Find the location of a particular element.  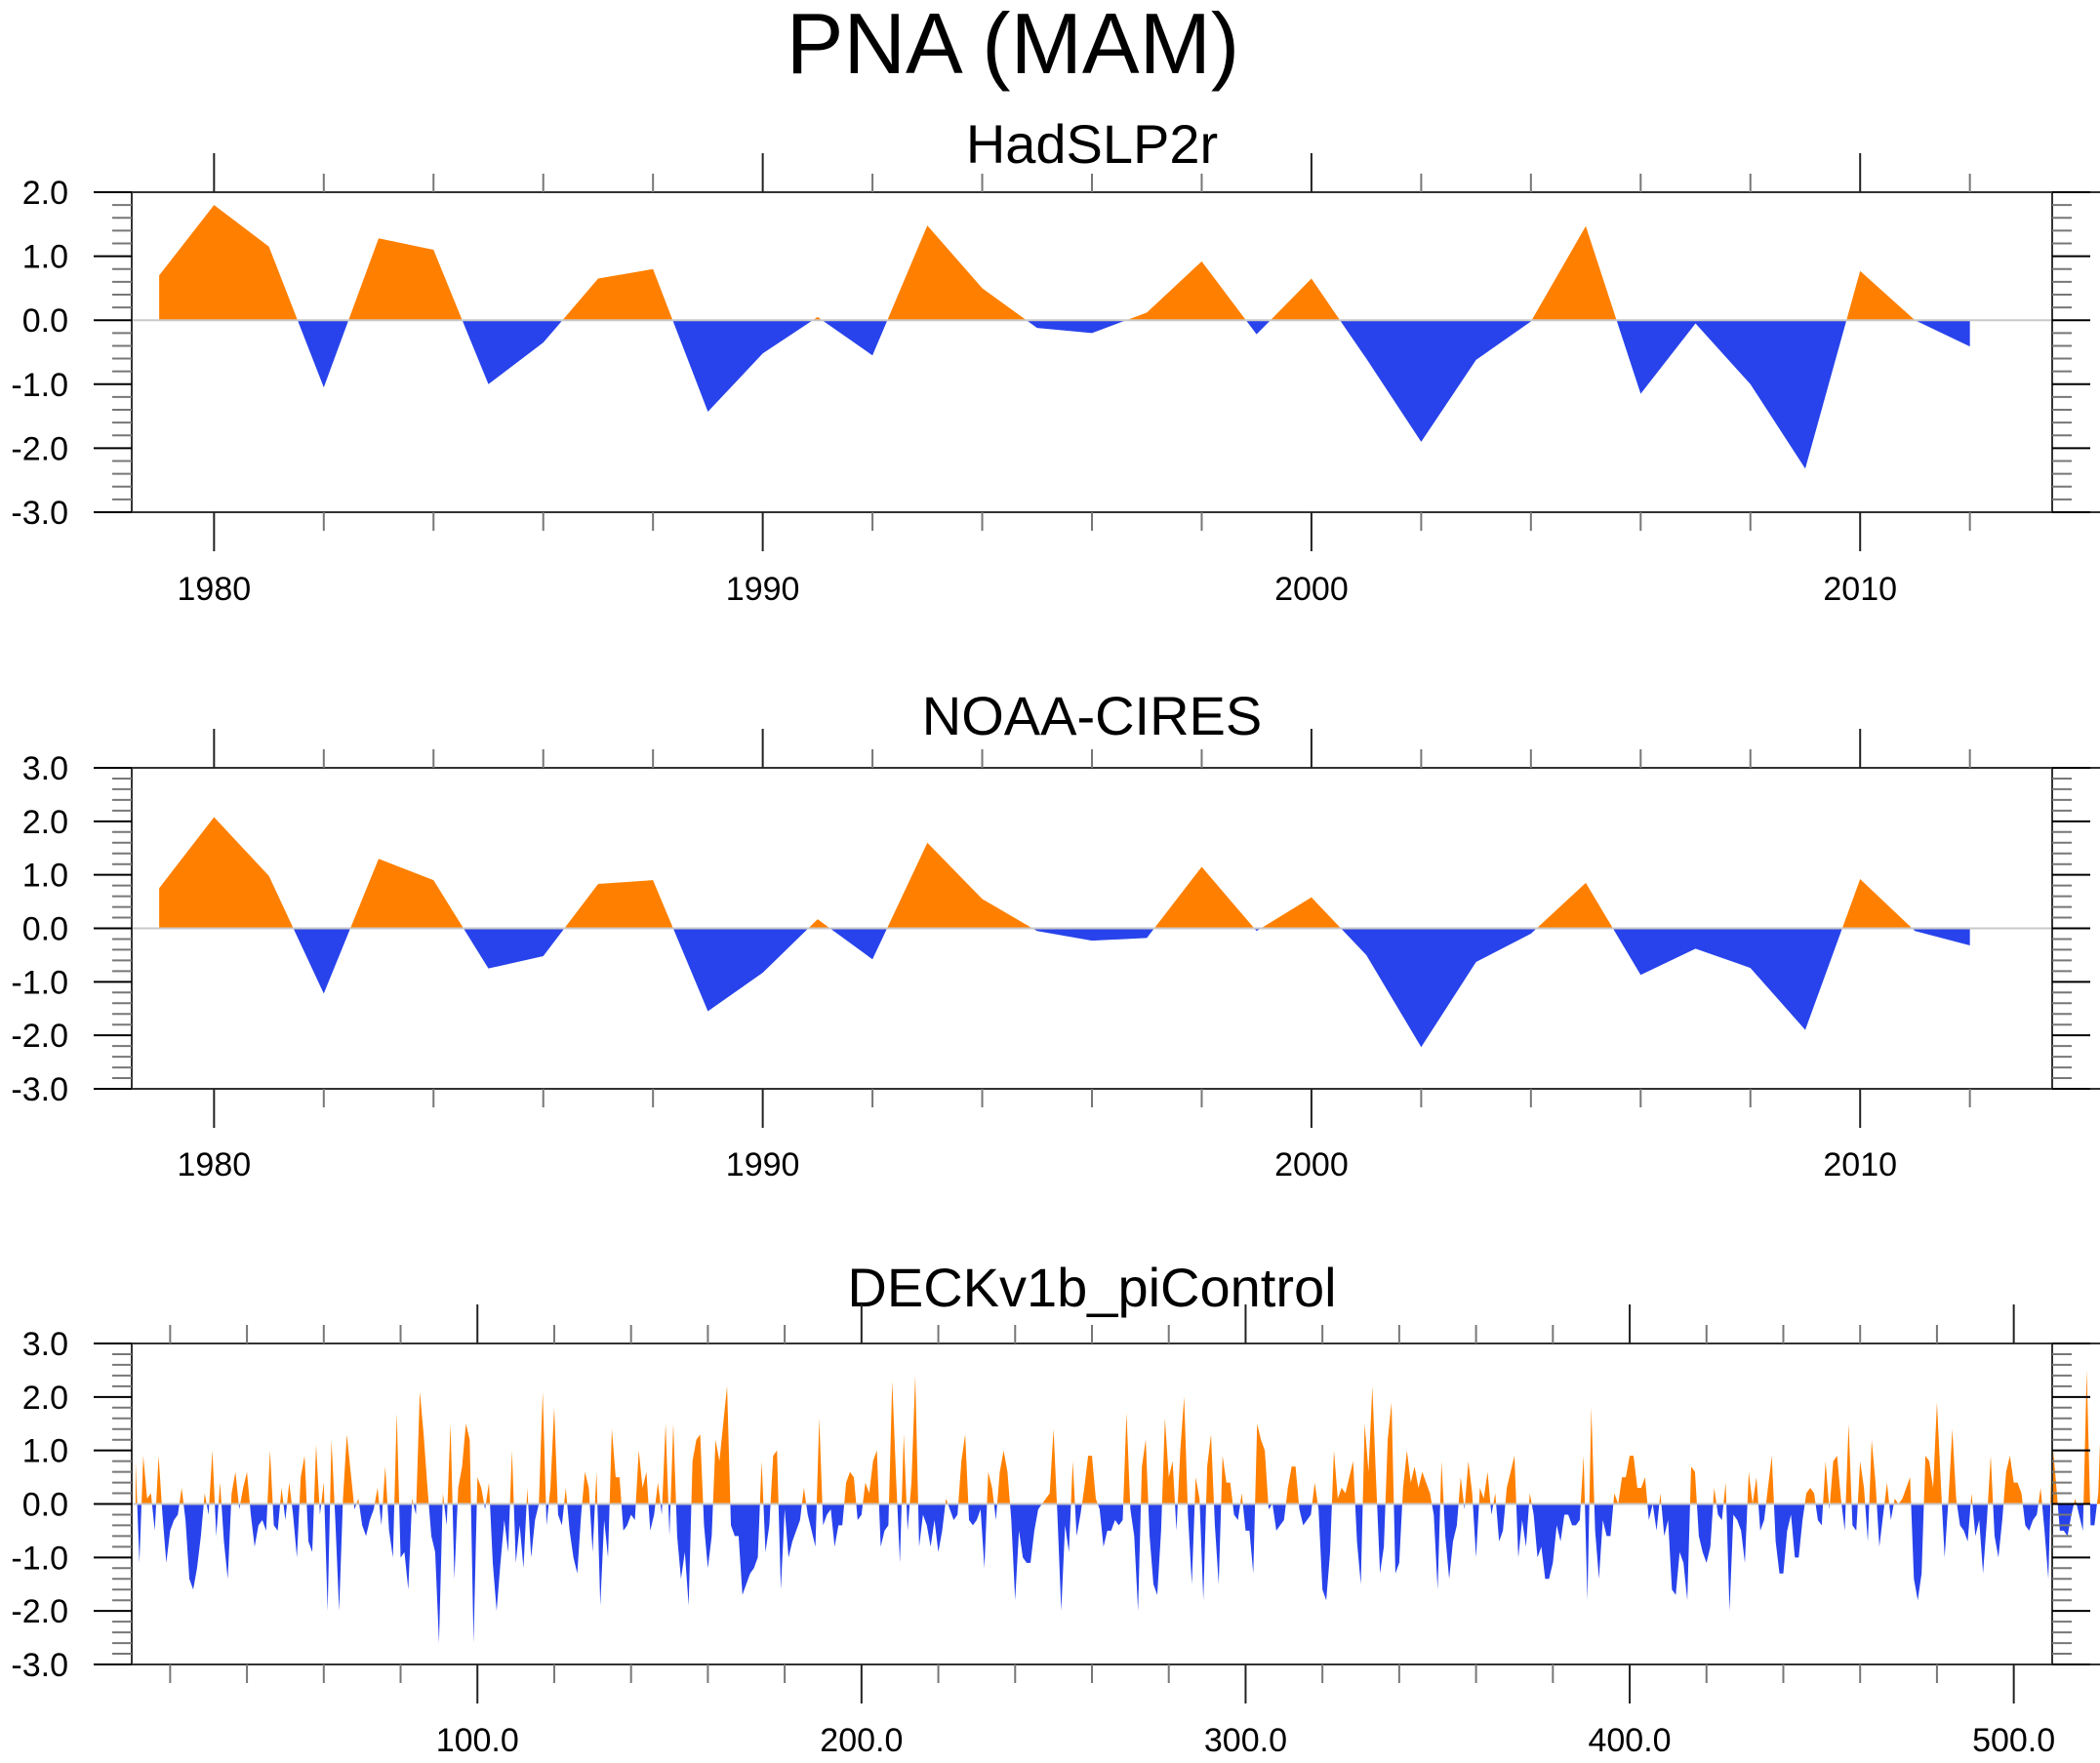

figure-title: PNA (MAM) is located at coordinates (1013, 46).